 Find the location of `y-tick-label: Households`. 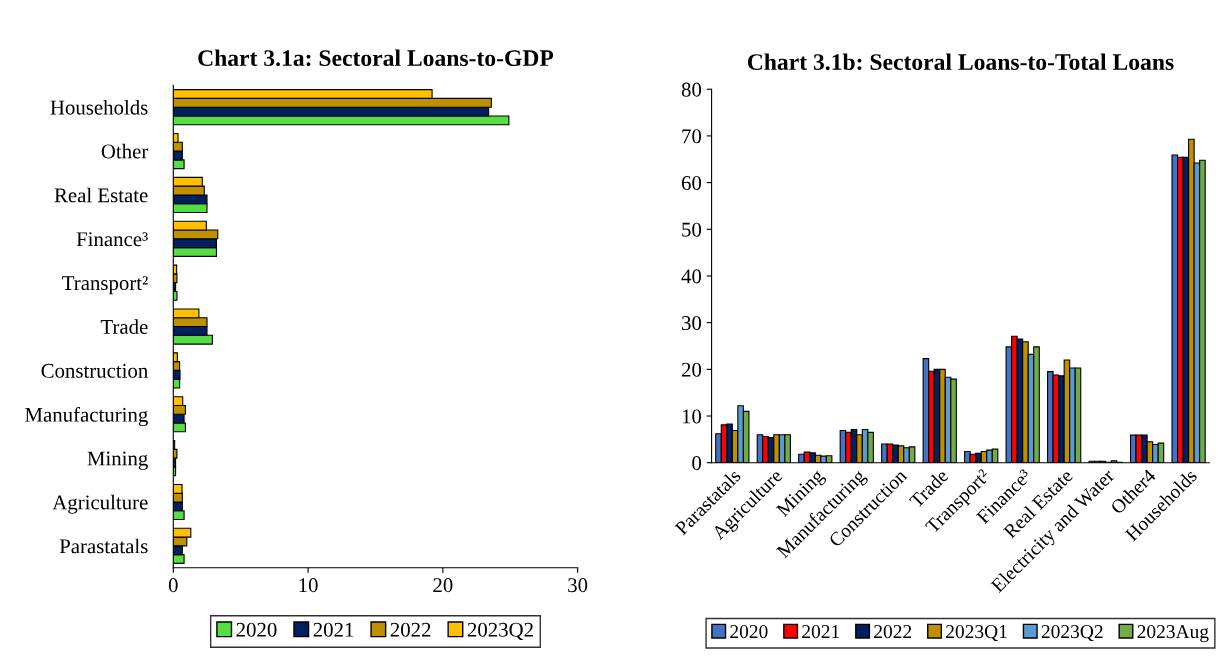

y-tick-label: Households is located at coordinates (99, 107).